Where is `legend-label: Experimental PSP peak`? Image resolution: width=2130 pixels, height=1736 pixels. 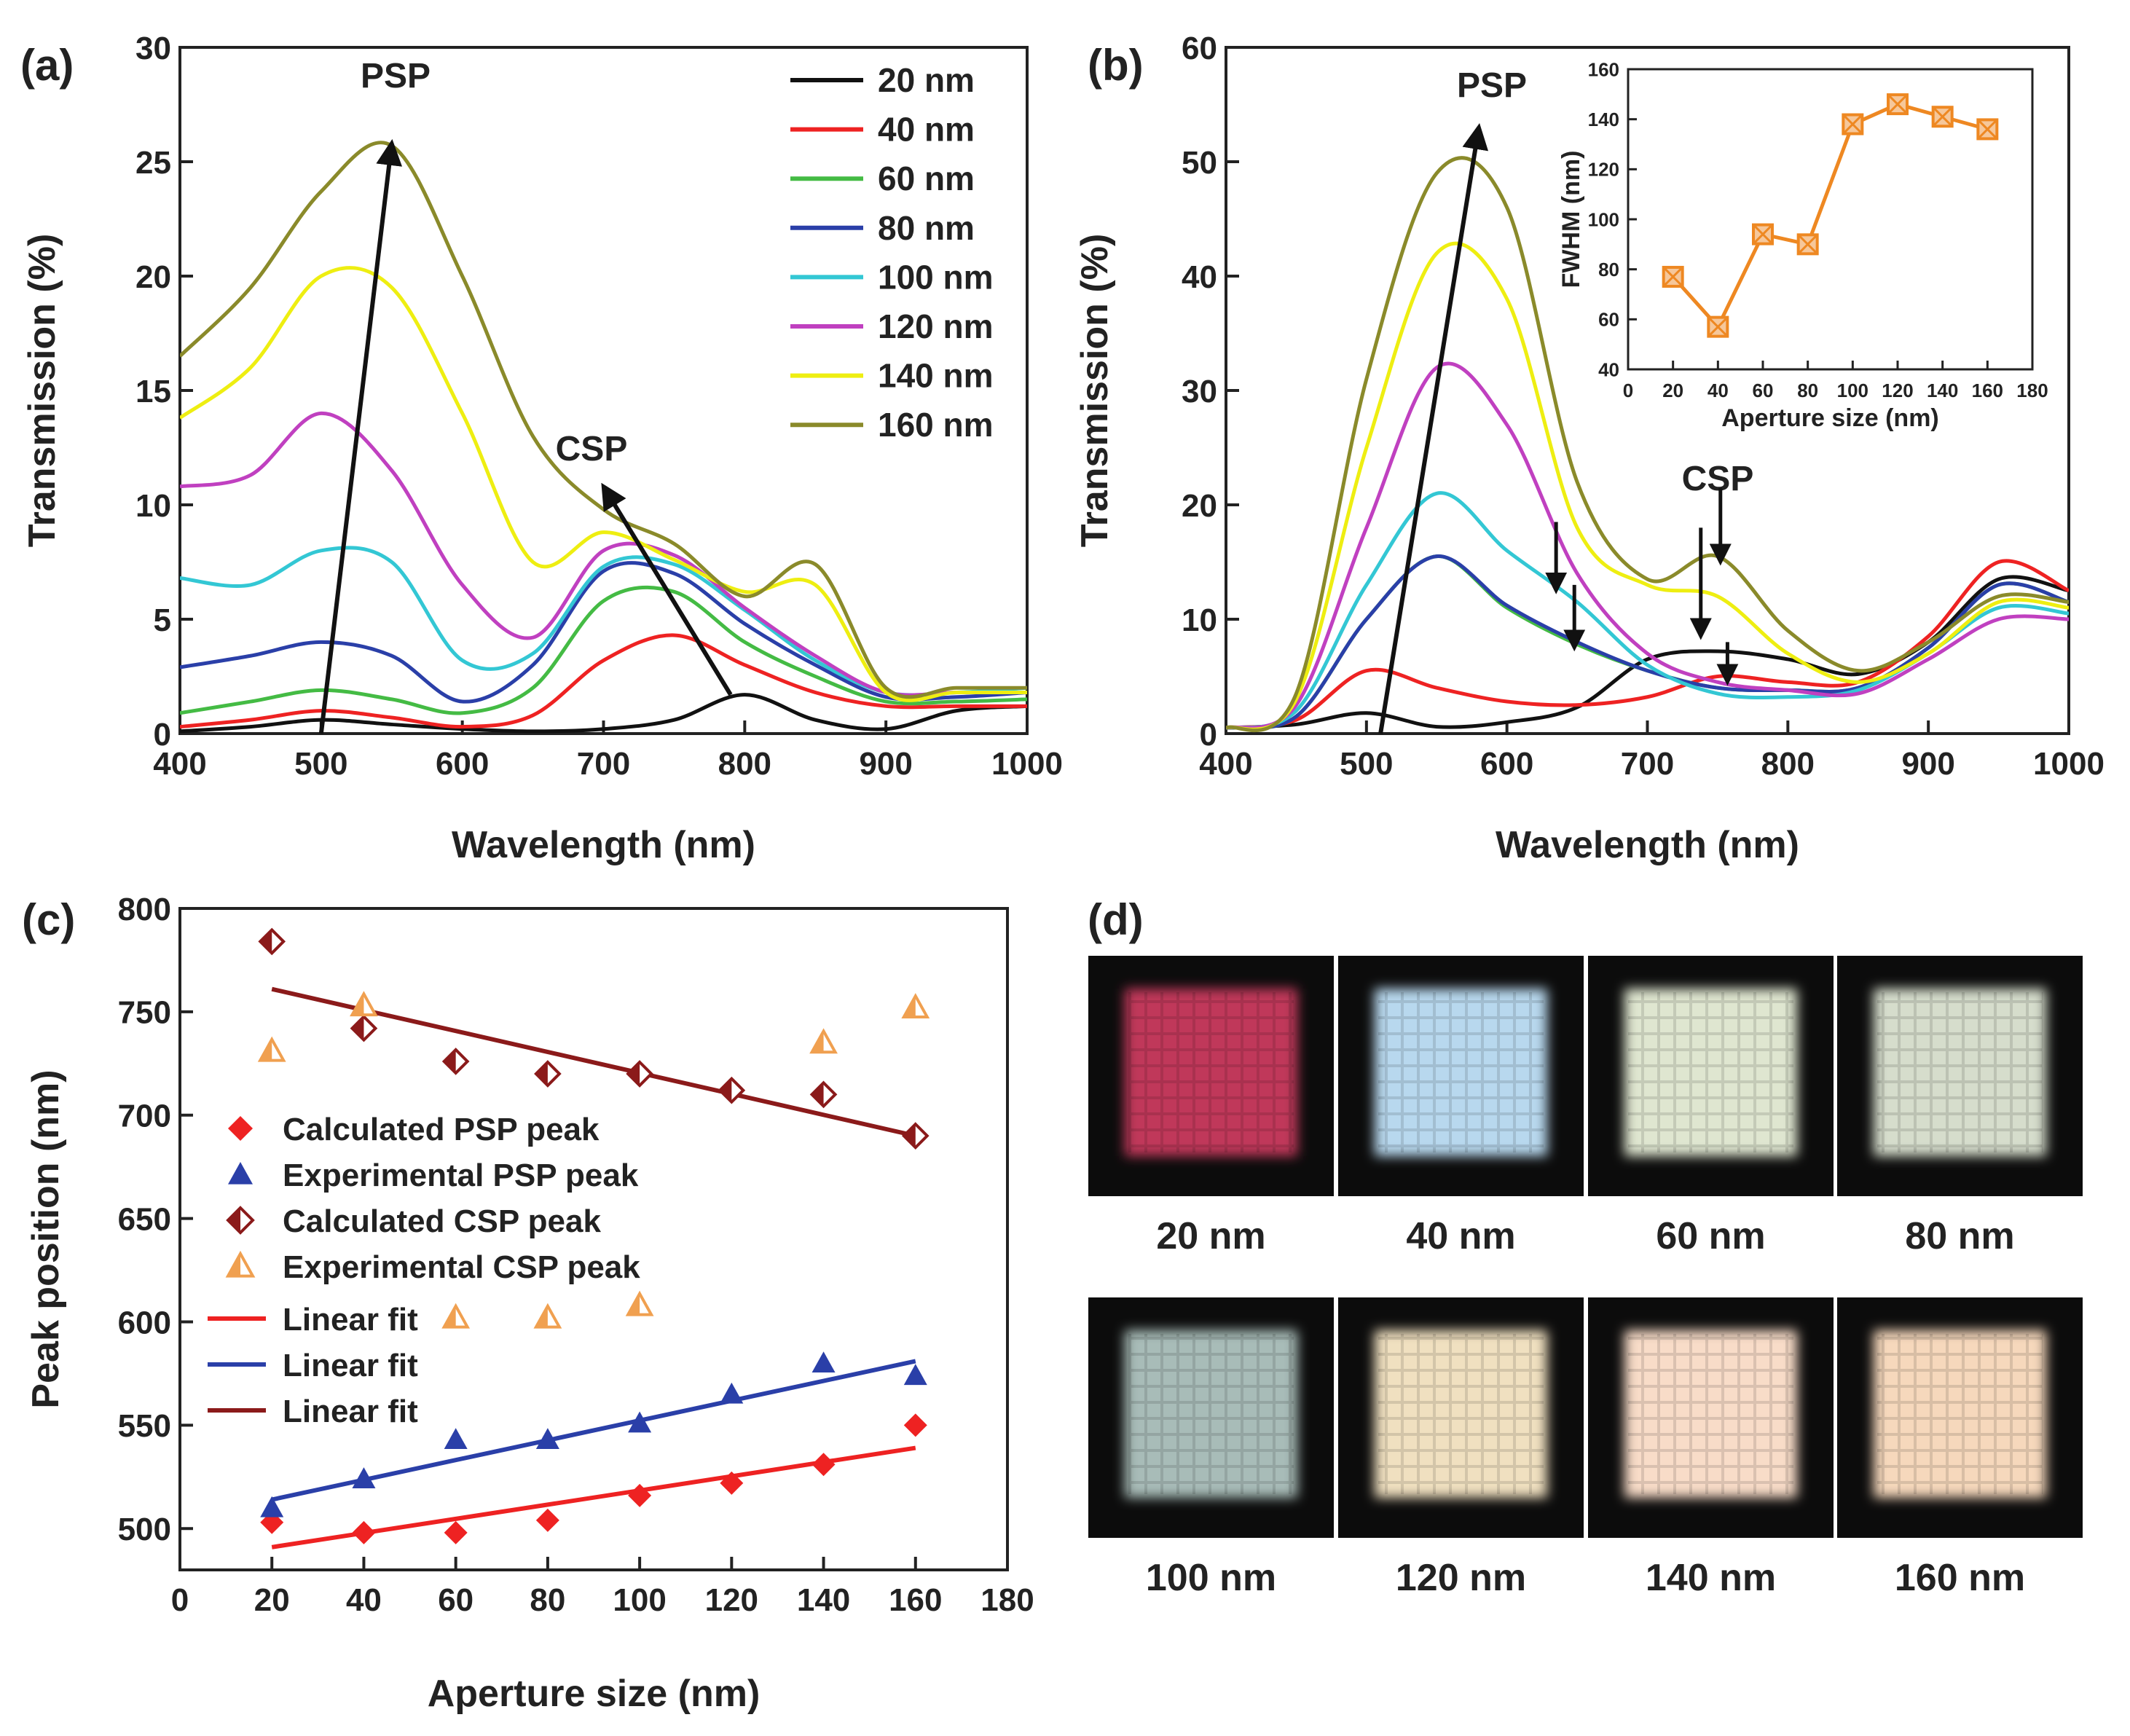
legend-label: Experimental PSP peak is located at coordinates (461, 1175).